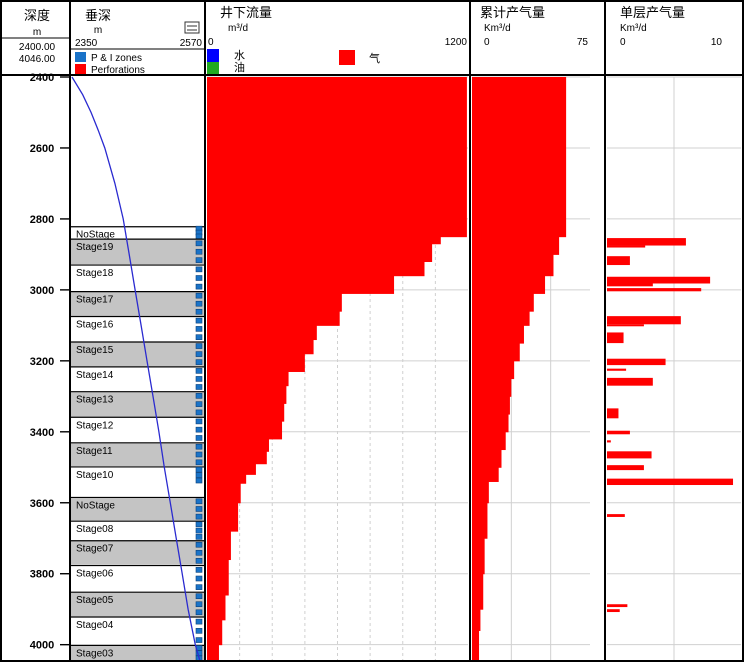 This screenshot has width=748, height=668. Describe the element at coordinates (95, 375) in the screenshot. I see `stage-label: Stage14` at that location.